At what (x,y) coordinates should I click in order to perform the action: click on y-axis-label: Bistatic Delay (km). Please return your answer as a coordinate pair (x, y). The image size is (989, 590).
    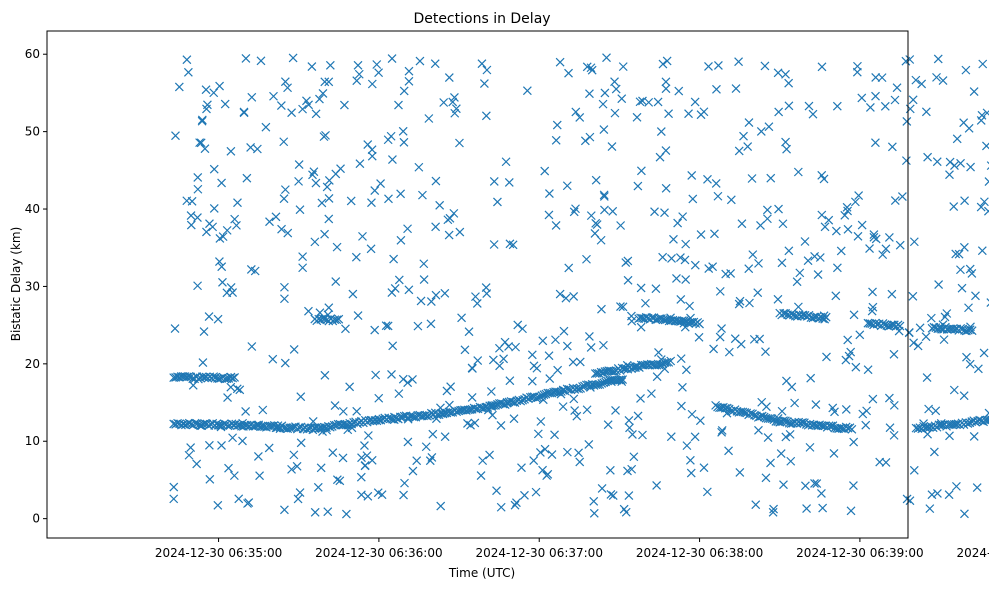
    Looking at the image, I should click on (16, 284).